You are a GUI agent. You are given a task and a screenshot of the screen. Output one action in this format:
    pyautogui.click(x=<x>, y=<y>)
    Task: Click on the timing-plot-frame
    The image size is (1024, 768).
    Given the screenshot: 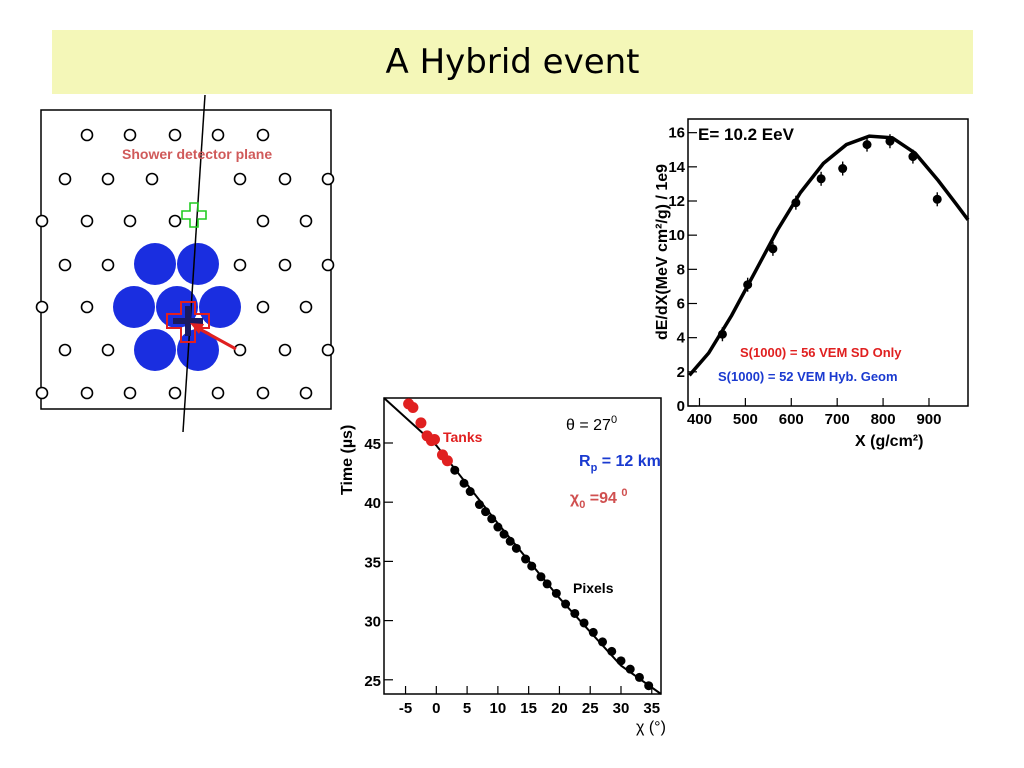 What is the action you would take?
    pyautogui.click(x=522, y=546)
    